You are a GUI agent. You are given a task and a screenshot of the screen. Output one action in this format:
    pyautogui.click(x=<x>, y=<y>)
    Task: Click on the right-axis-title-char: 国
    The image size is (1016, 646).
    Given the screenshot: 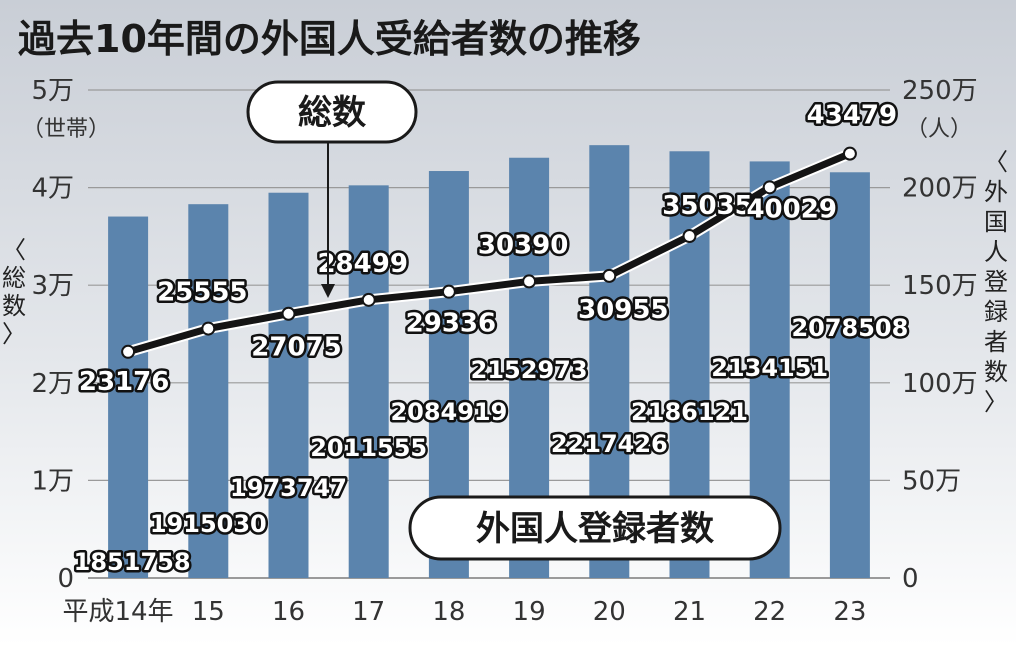 What is the action you would take?
    pyautogui.click(x=996, y=222)
    